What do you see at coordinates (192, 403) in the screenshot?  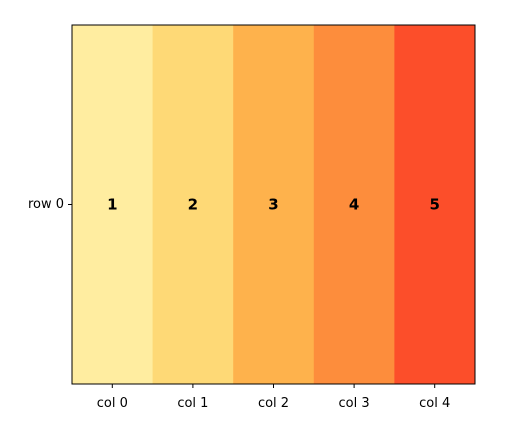 I see `x-tick-label: col 1` at bounding box center [192, 403].